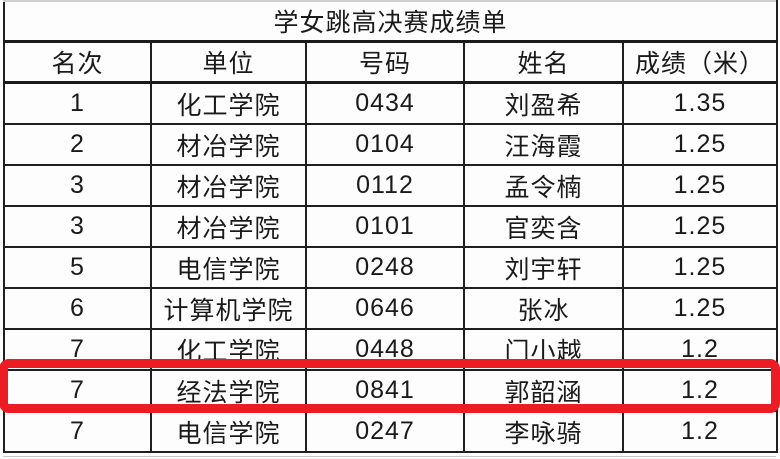 This screenshot has height=459, width=780. I want to click on name-cell: 刘盈希, so click(543, 103).